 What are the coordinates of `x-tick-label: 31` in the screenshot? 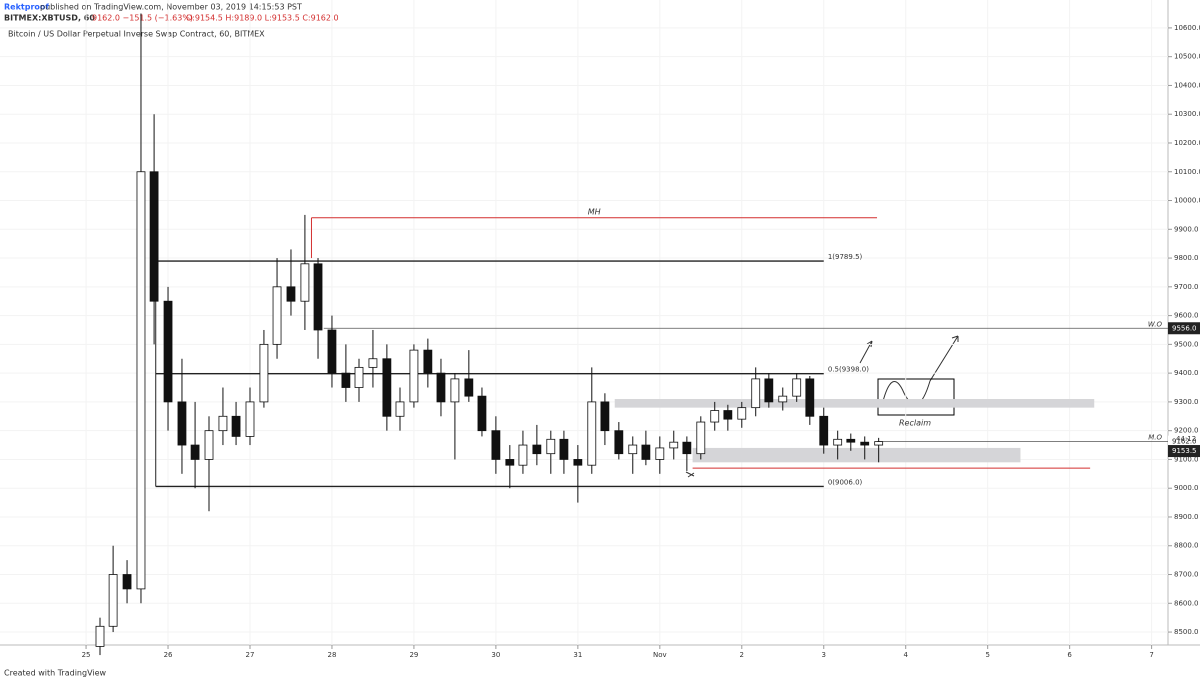 It's located at (577, 655).